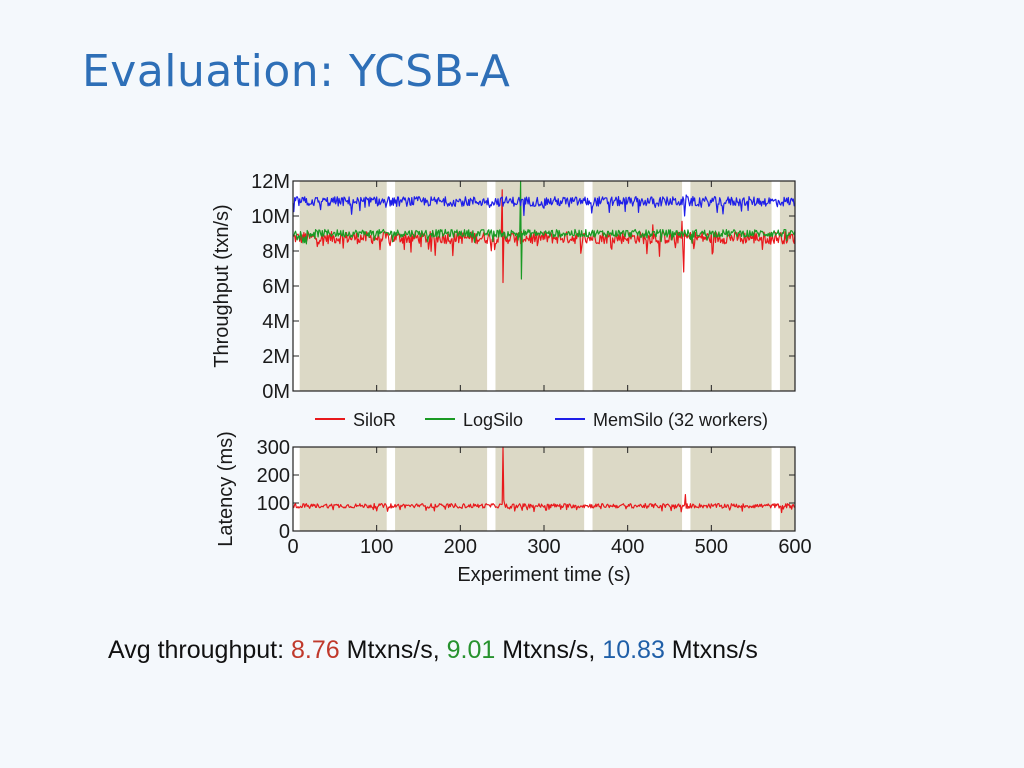 The width and height of the screenshot is (1024, 768). I want to click on latency-xtick-label-1: 100, so click(376, 547).